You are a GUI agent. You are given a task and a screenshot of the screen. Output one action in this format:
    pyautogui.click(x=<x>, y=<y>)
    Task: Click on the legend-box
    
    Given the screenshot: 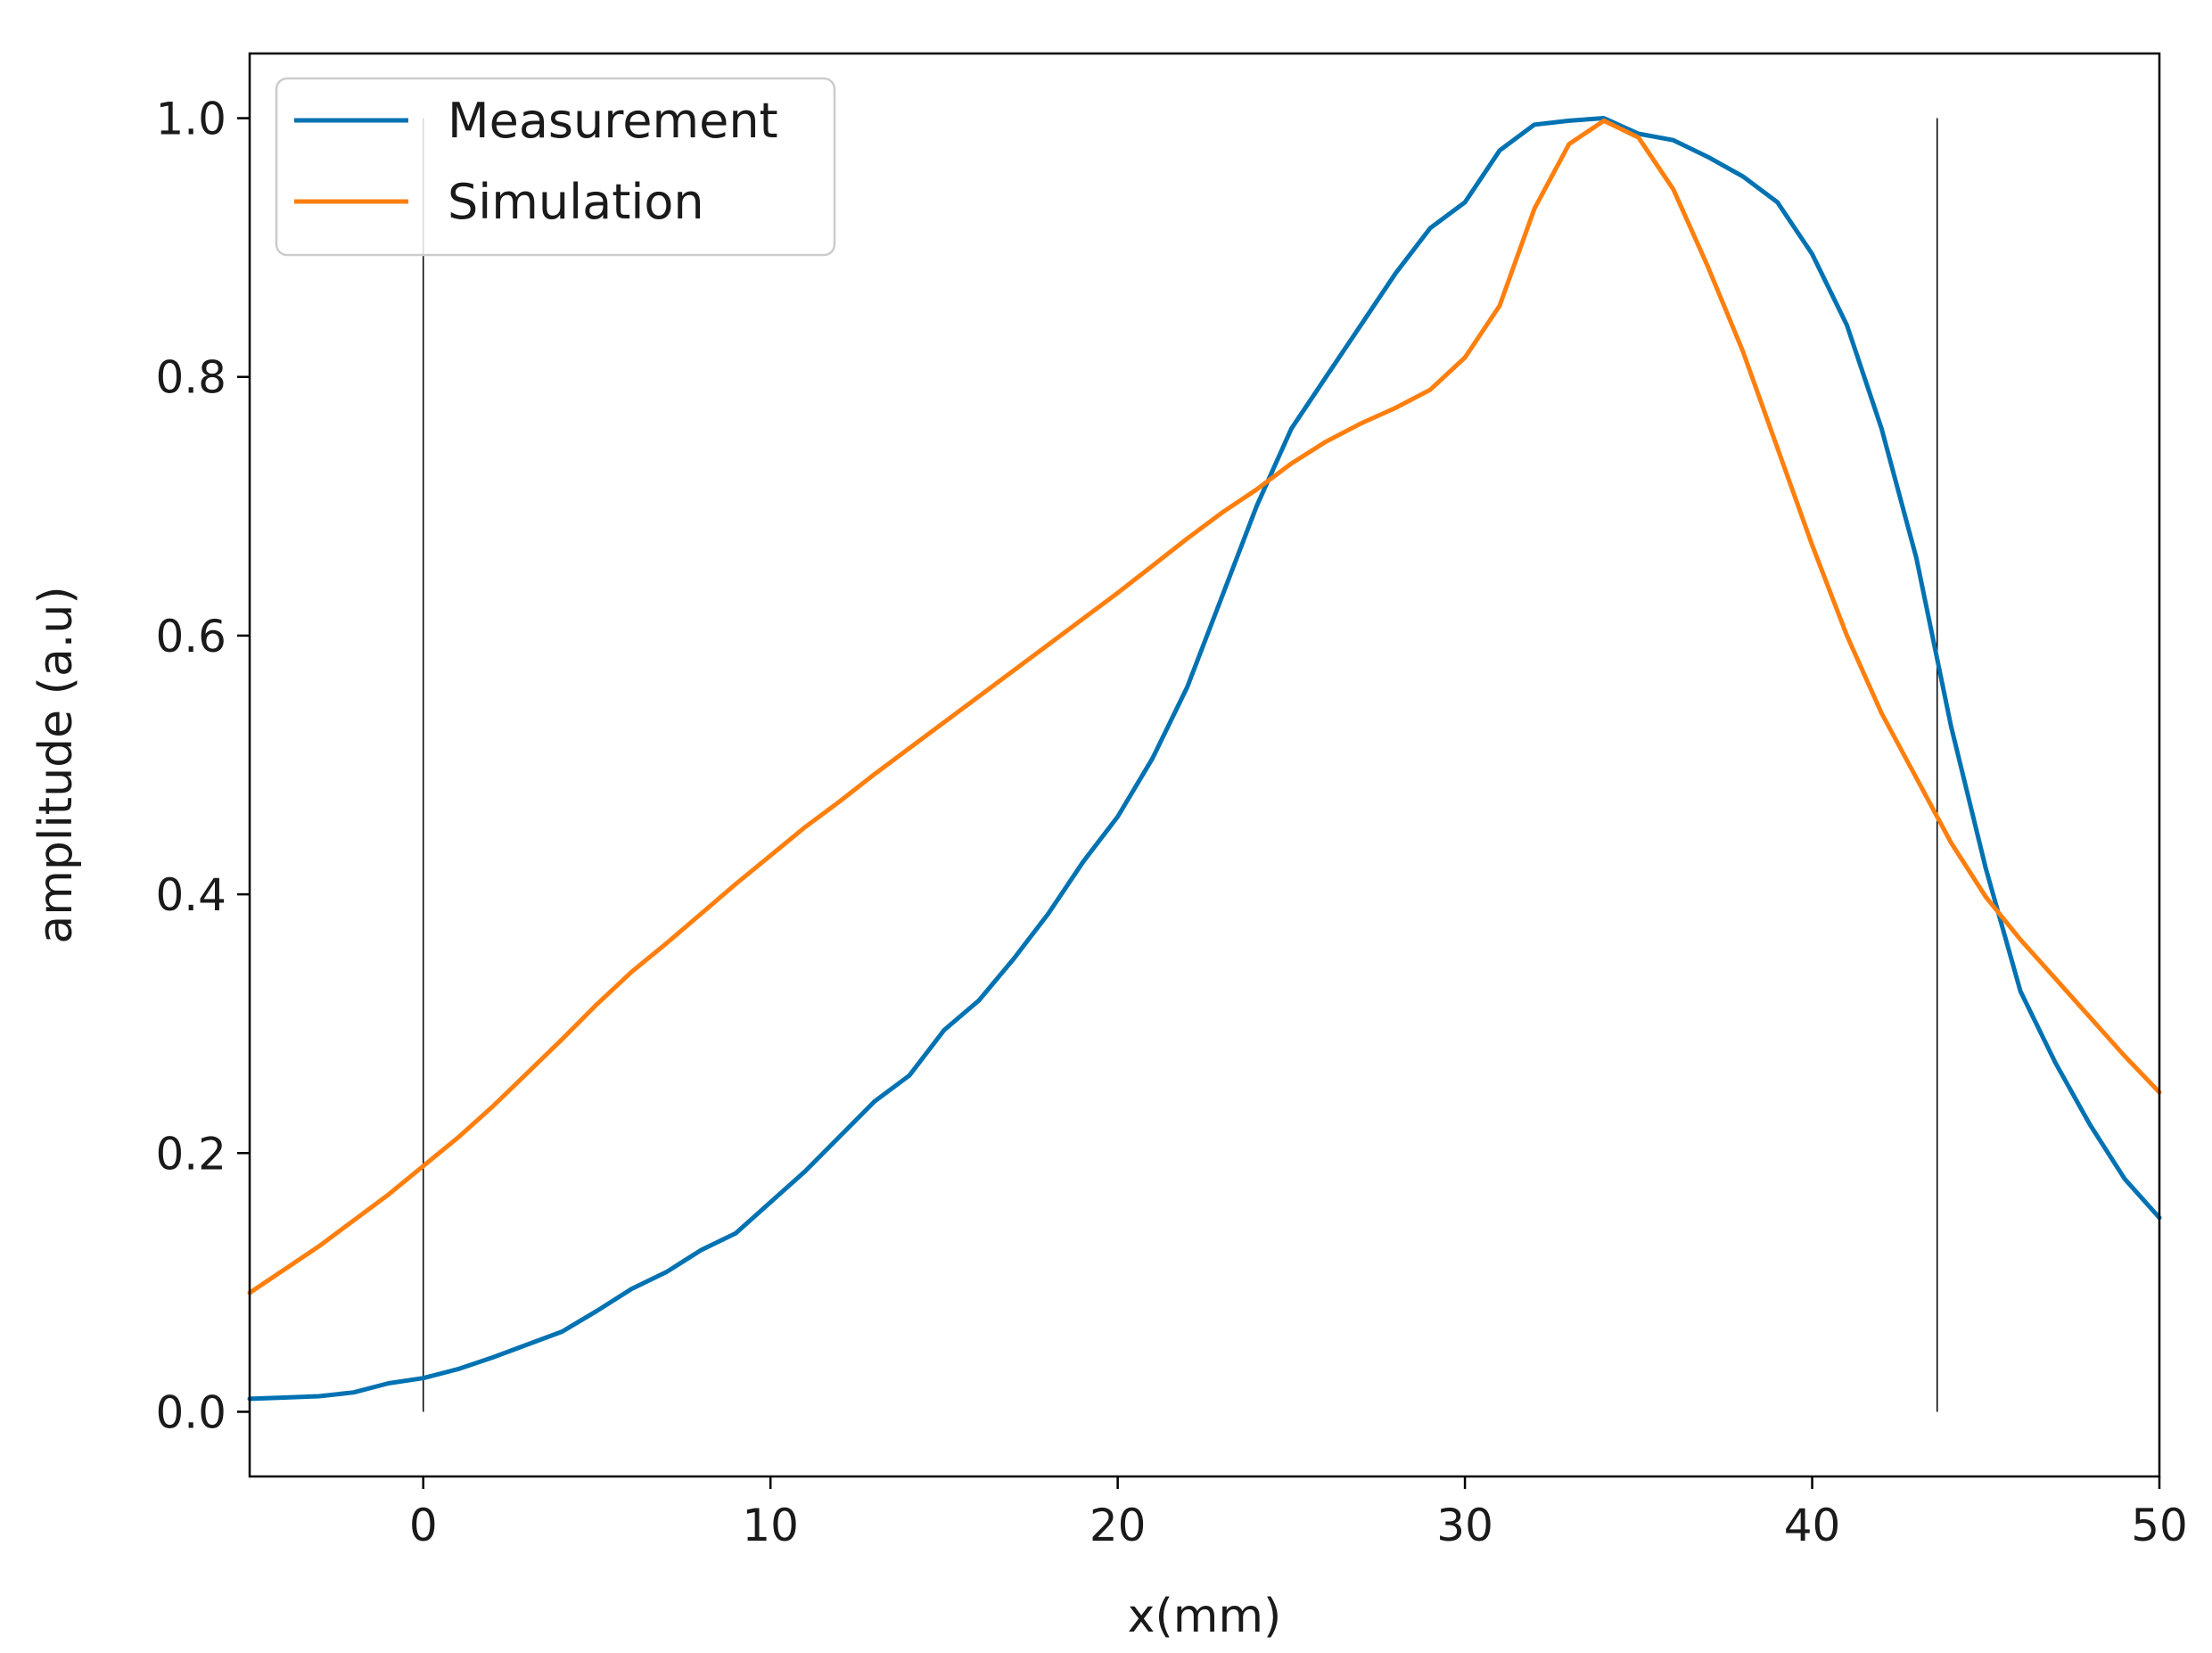 What is the action you would take?
    pyautogui.click(x=555, y=167)
    